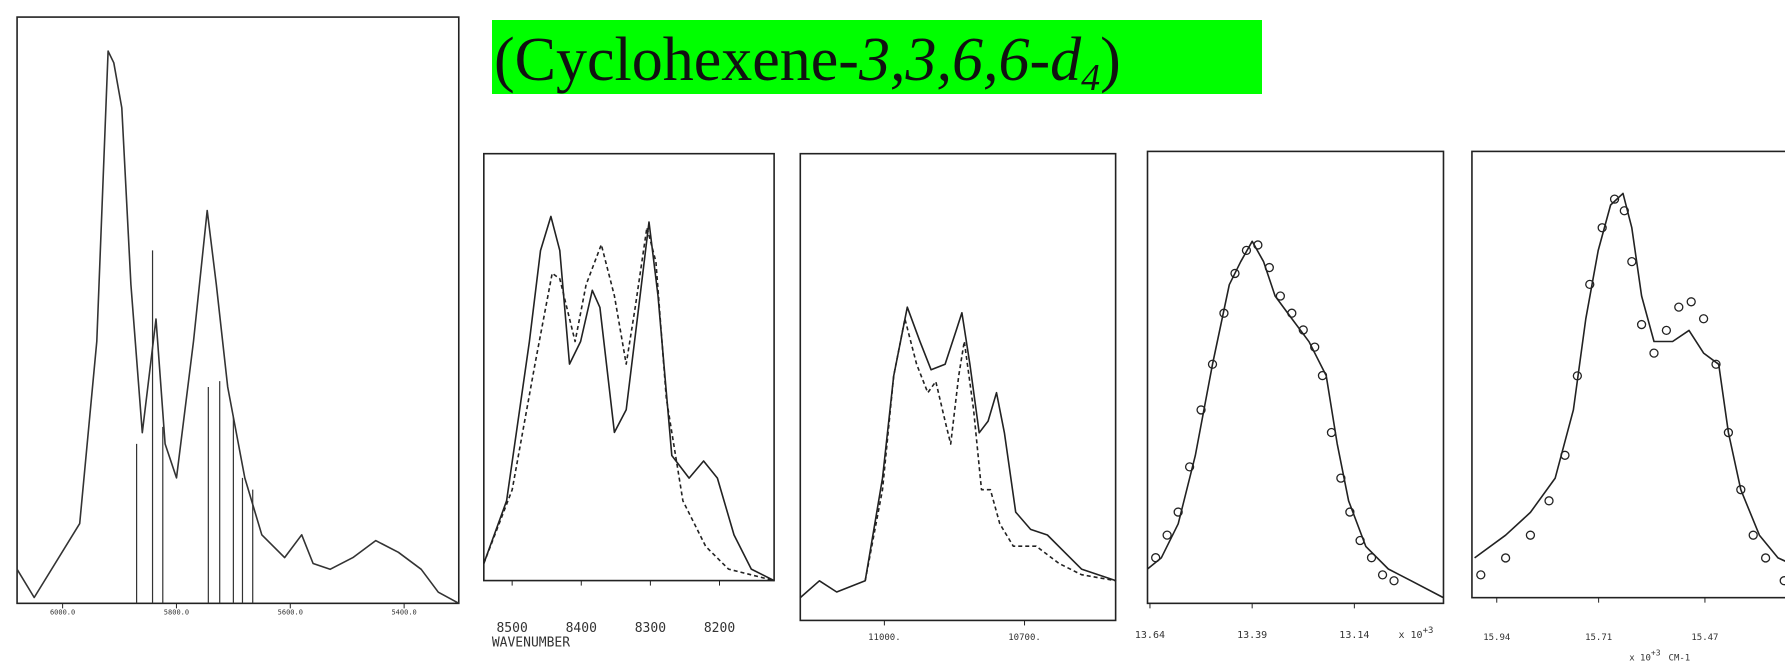  What do you see at coordinates (650, 628) in the screenshot?
I see `x-tick-label: 8300` at bounding box center [650, 628].